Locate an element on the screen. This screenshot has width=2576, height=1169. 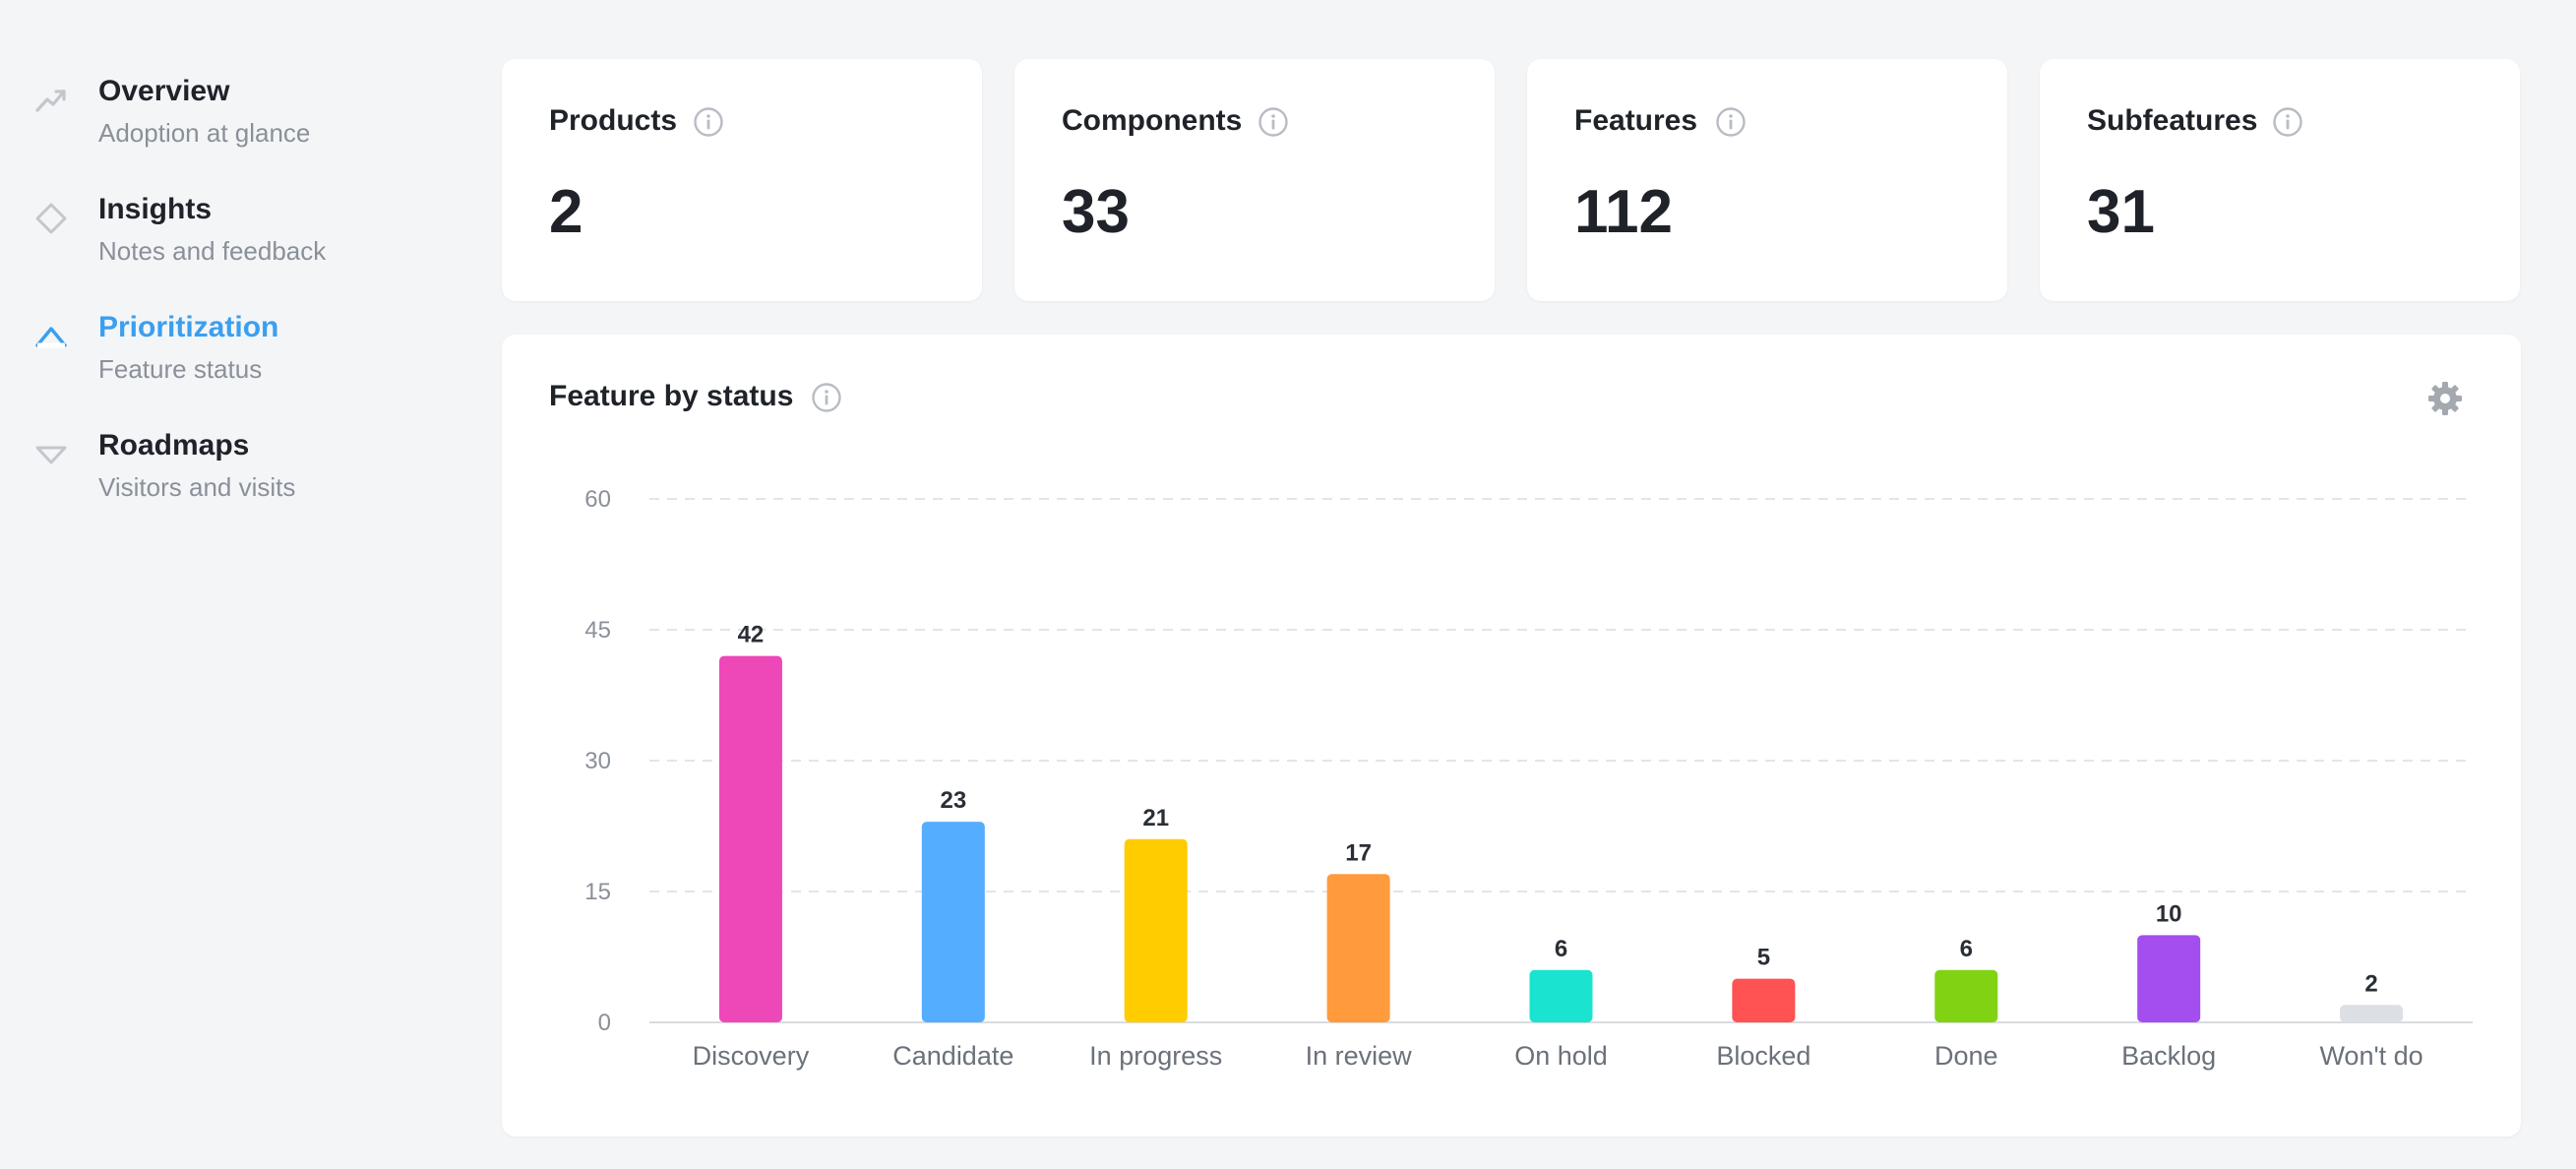
triangle-down-icon is located at coordinates (51, 455).